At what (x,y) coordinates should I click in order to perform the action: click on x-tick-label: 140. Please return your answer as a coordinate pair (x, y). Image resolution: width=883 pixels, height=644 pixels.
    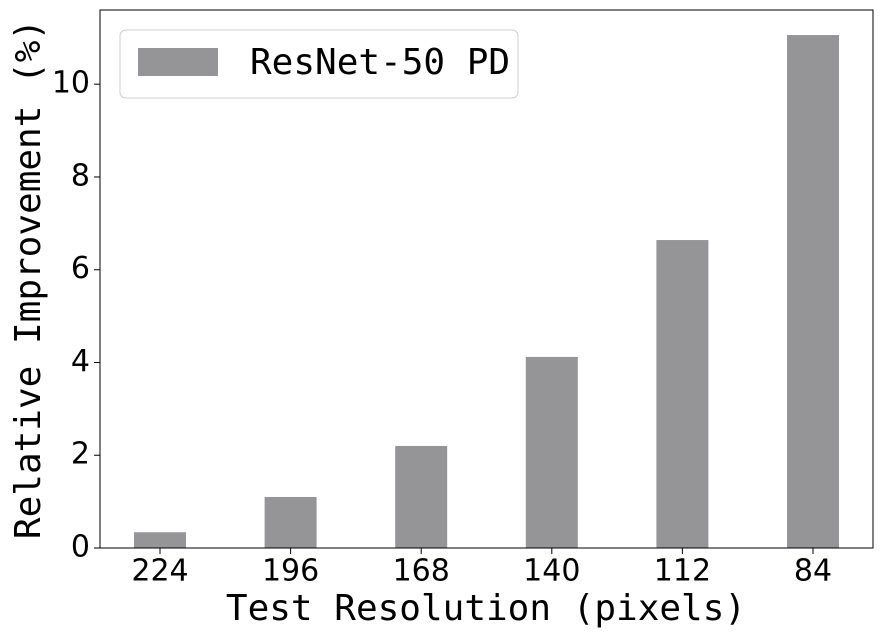
    Looking at the image, I should click on (551, 571).